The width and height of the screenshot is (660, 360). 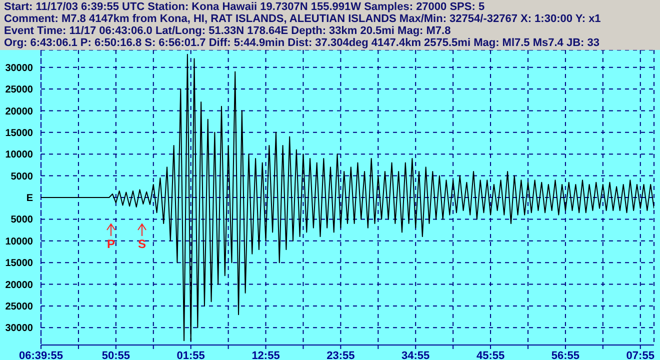 What do you see at coordinates (565, 355) in the screenshot?
I see `x-tick-label: 56:55` at bounding box center [565, 355].